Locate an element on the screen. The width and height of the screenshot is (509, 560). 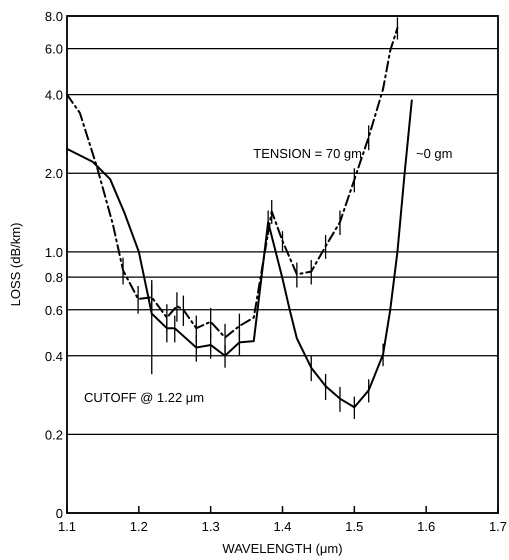
y-tick-label: 4.0 is located at coordinates (53, 95).